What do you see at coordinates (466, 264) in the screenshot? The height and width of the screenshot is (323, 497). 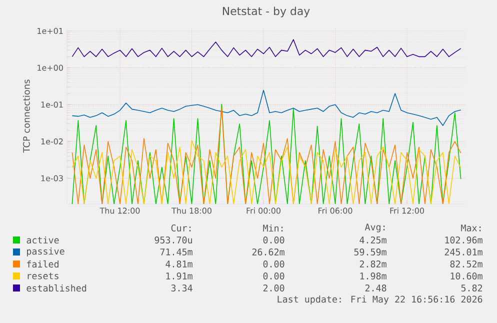 I see `text: 82.52m` at bounding box center [466, 264].